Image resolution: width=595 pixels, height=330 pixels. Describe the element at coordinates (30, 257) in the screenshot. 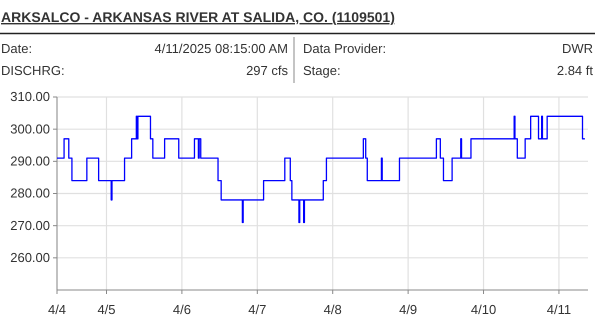

I see `y-tick-label: 260.00` at that location.